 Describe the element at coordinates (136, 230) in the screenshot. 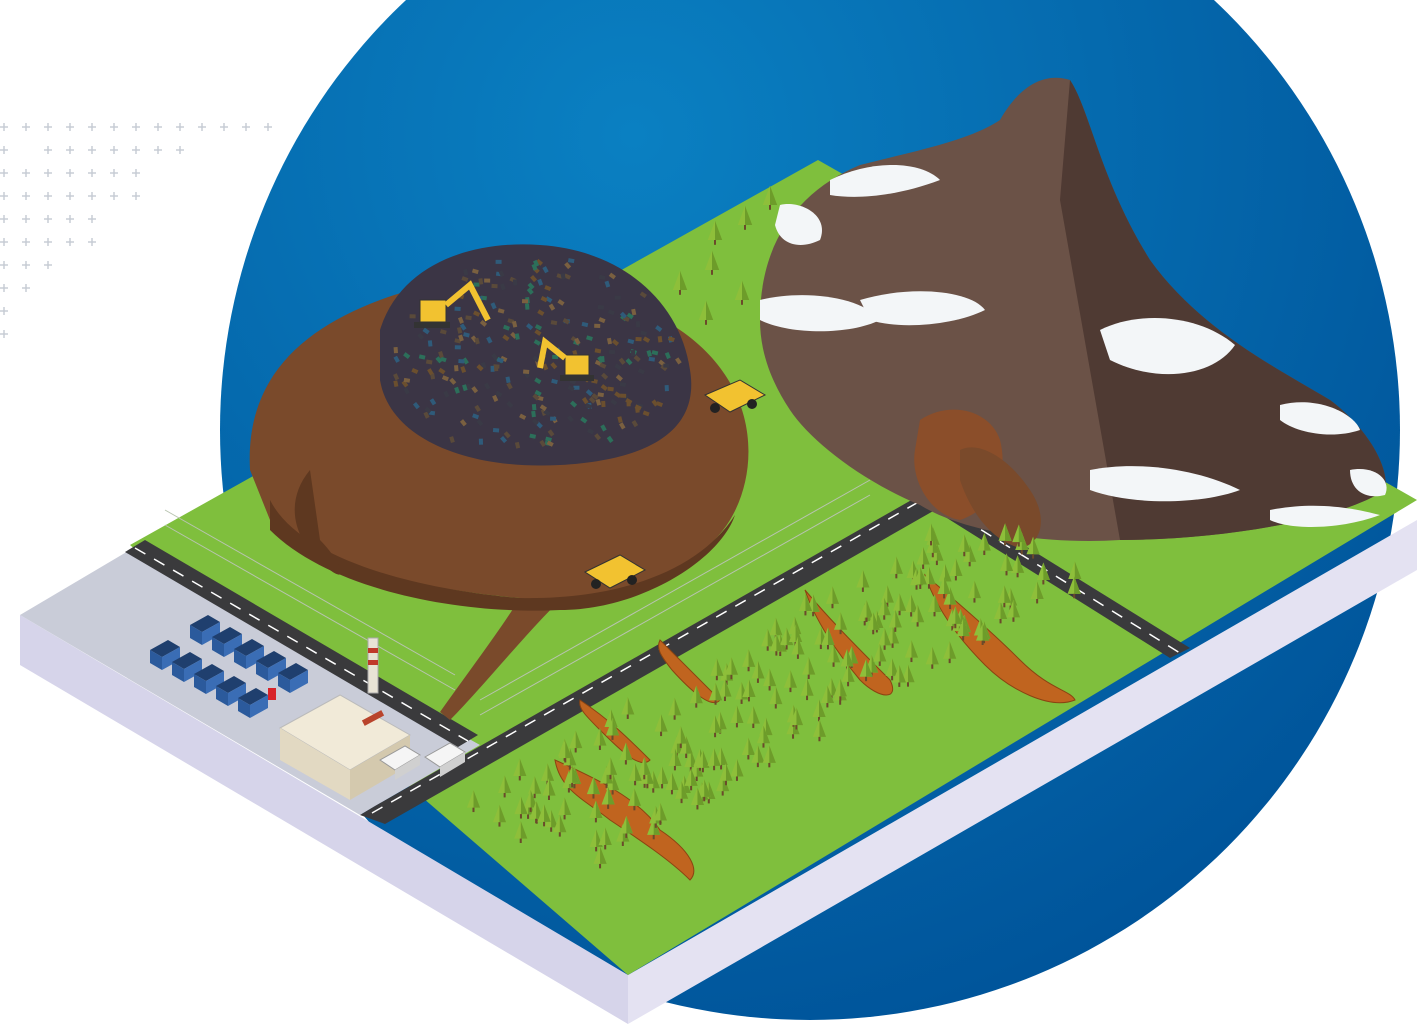

I see `plus-grid-pattern` at that location.